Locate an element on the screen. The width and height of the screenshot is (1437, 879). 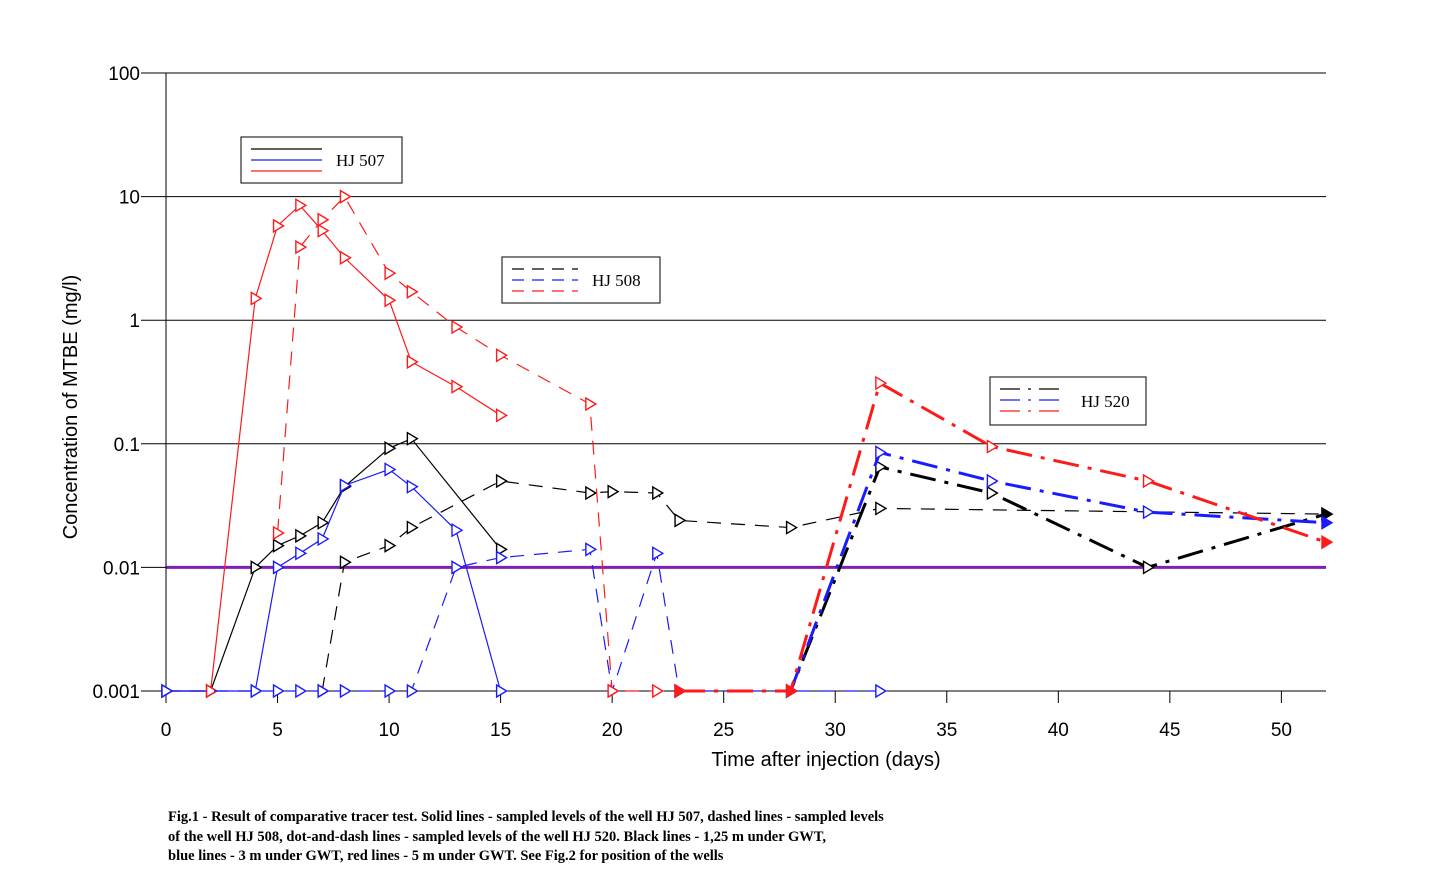
x-tick-label: 20 is located at coordinates (612, 730).